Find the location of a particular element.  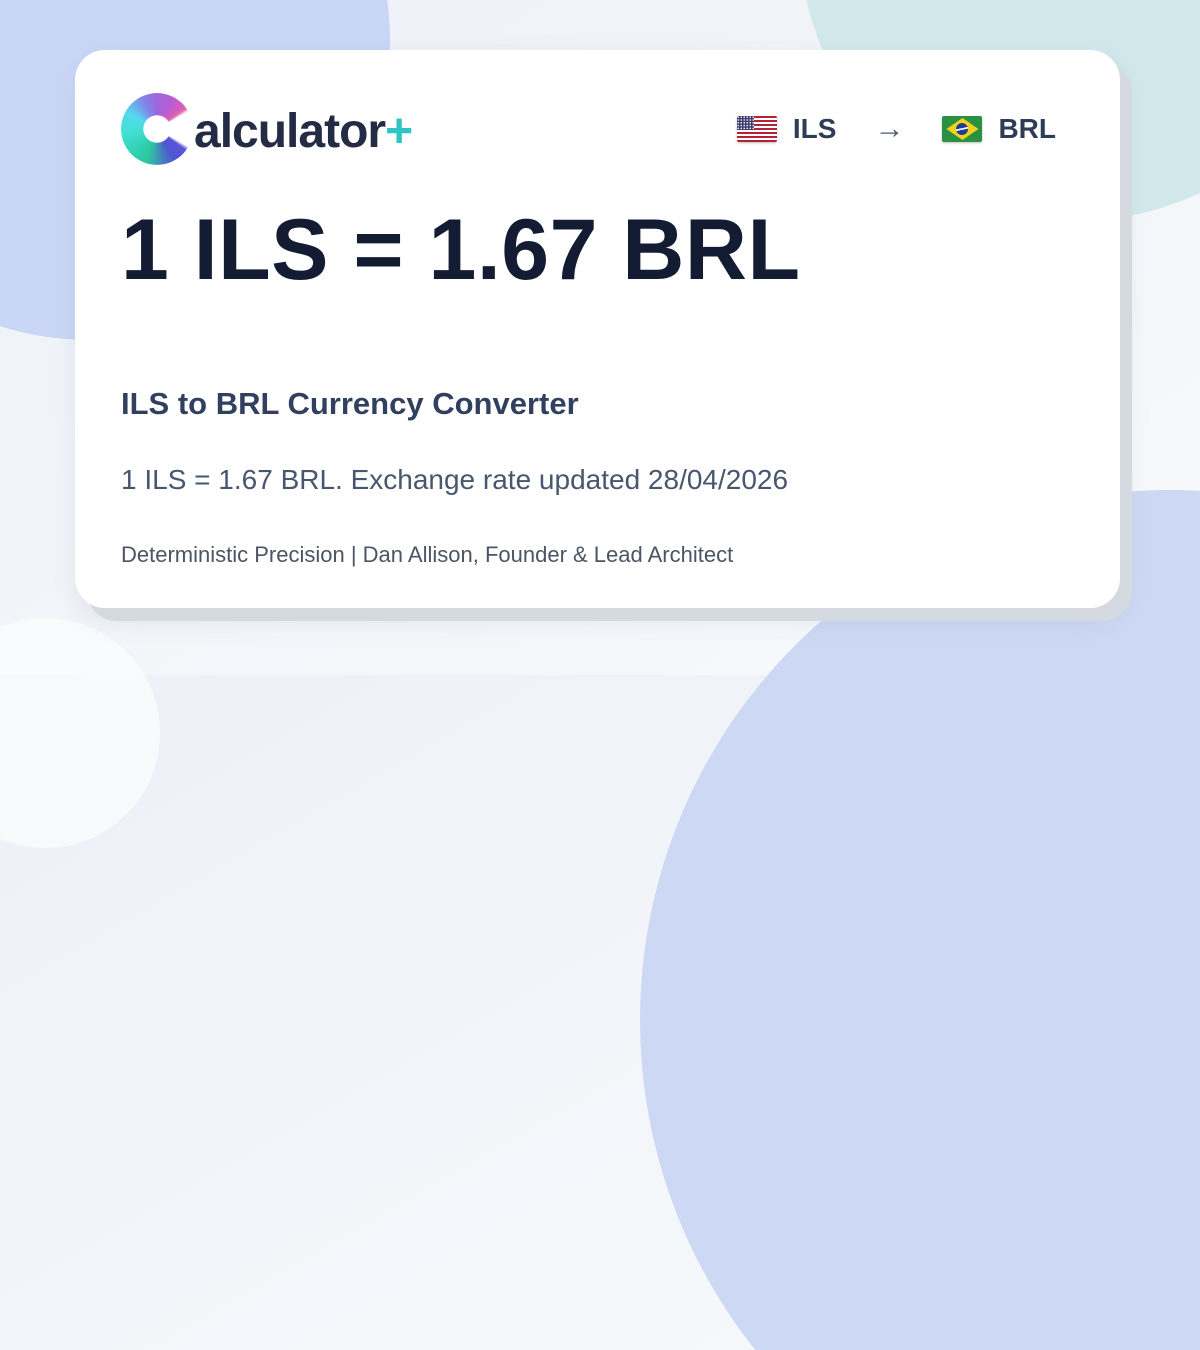

from-currency-code: ILS is located at coordinates (814, 128).